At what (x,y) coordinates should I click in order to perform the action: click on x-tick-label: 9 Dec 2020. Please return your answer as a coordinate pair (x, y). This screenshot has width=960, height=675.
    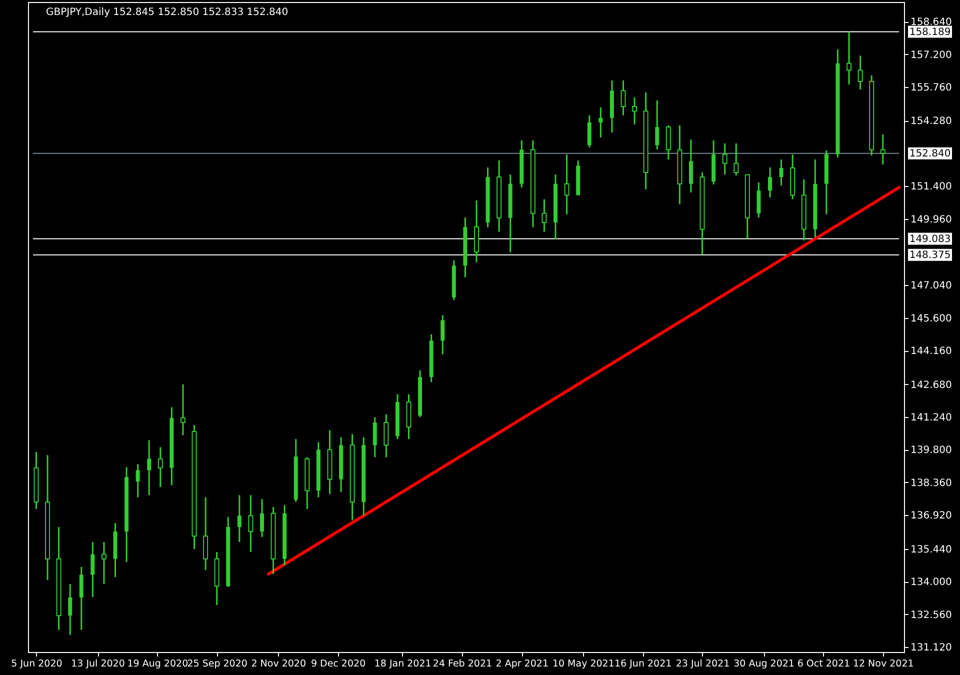
    Looking at the image, I should click on (338, 664).